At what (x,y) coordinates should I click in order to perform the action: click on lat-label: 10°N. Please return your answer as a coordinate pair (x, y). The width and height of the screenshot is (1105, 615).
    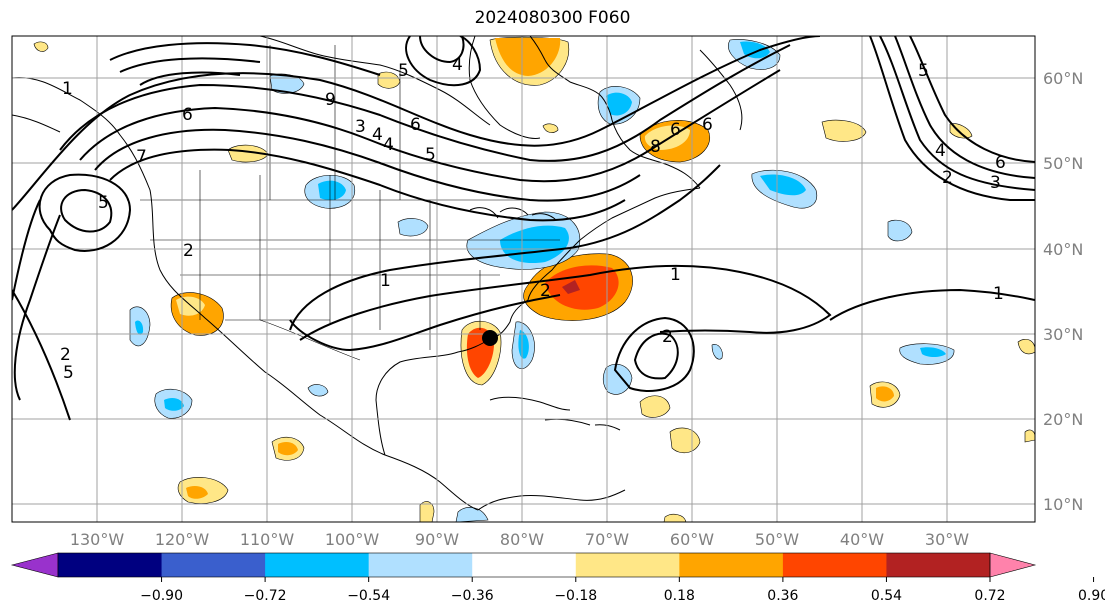
    Looking at the image, I should click on (1063, 504).